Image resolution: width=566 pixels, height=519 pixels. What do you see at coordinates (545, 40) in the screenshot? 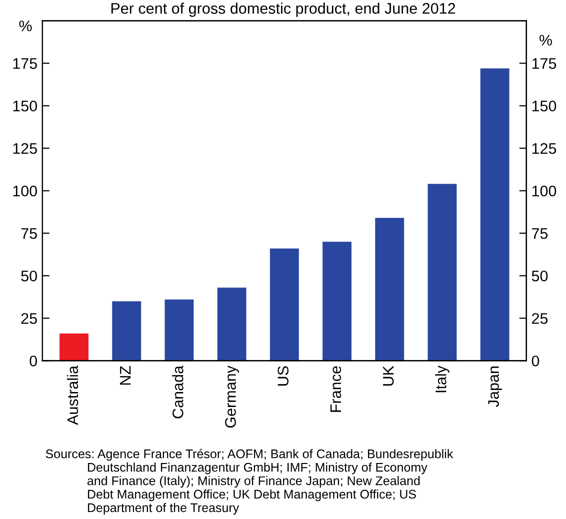
I see `y2-axis-title: %` at bounding box center [545, 40].